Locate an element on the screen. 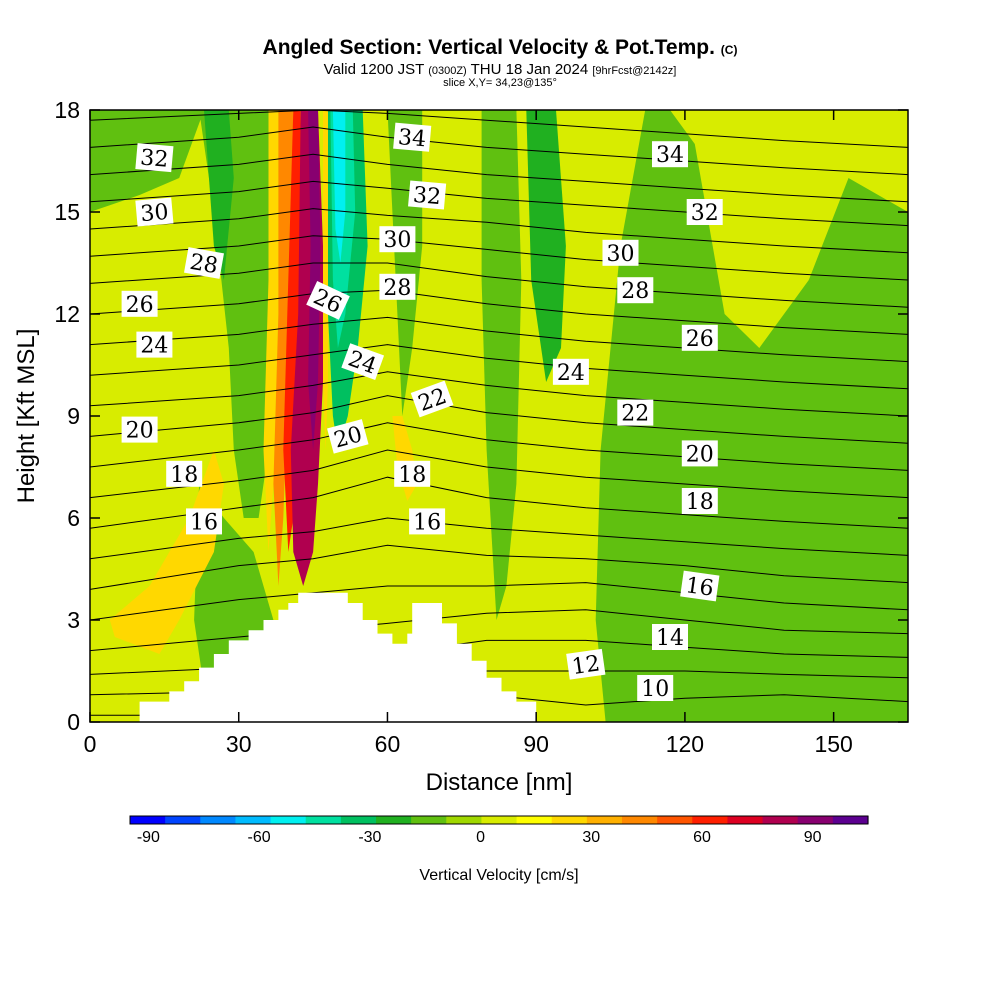 This screenshot has width=1000, height=1000. contour-label-text: 20 is located at coordinates (140, 431).